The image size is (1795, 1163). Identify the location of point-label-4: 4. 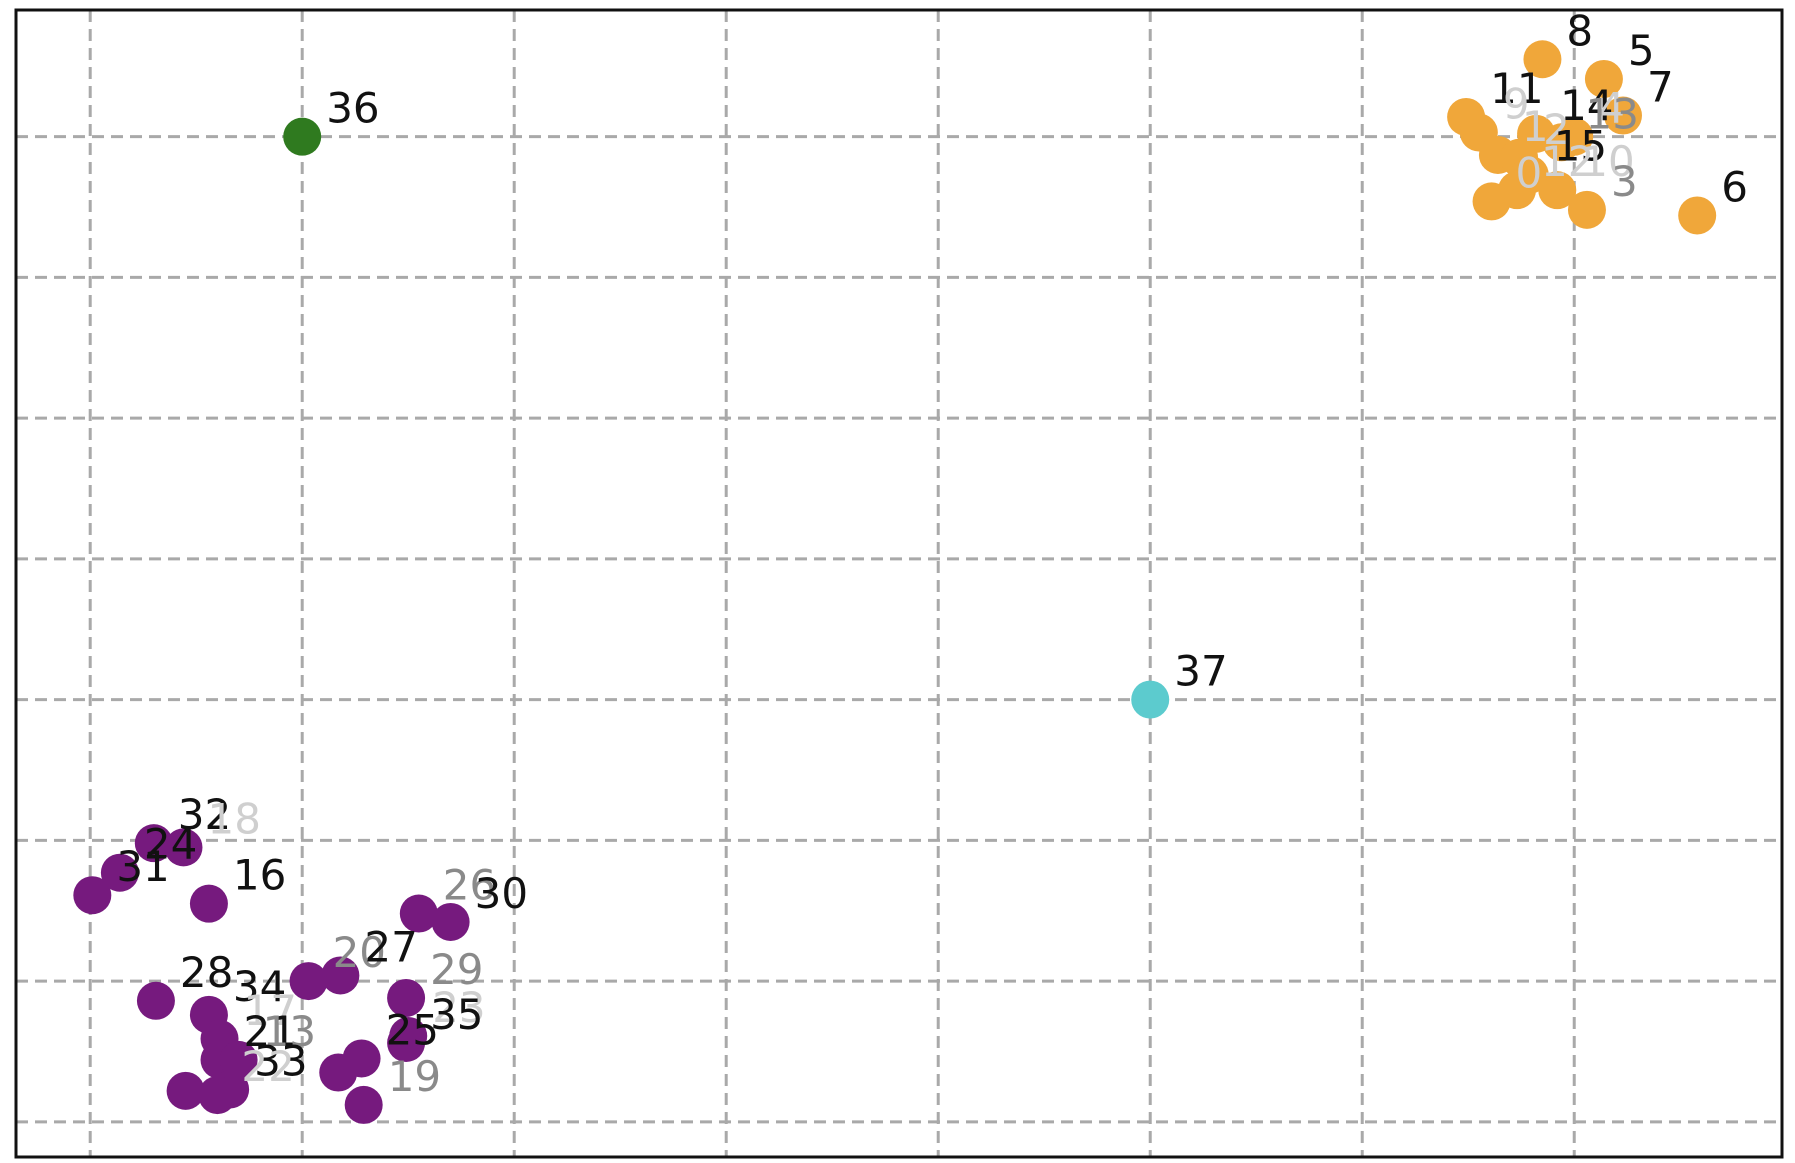
(1611, 108).